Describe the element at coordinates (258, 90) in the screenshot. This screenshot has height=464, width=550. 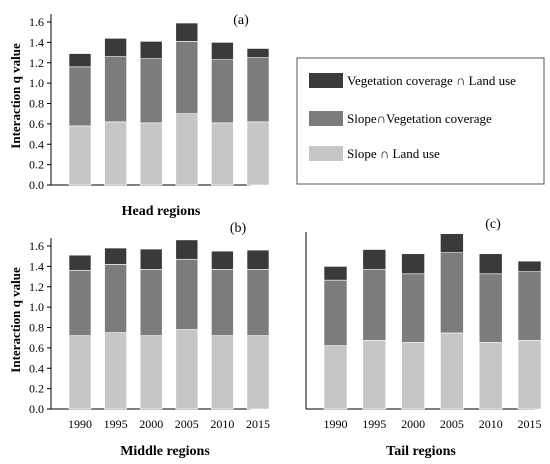
I see `bar-head-2015-slope-veg` at that location.